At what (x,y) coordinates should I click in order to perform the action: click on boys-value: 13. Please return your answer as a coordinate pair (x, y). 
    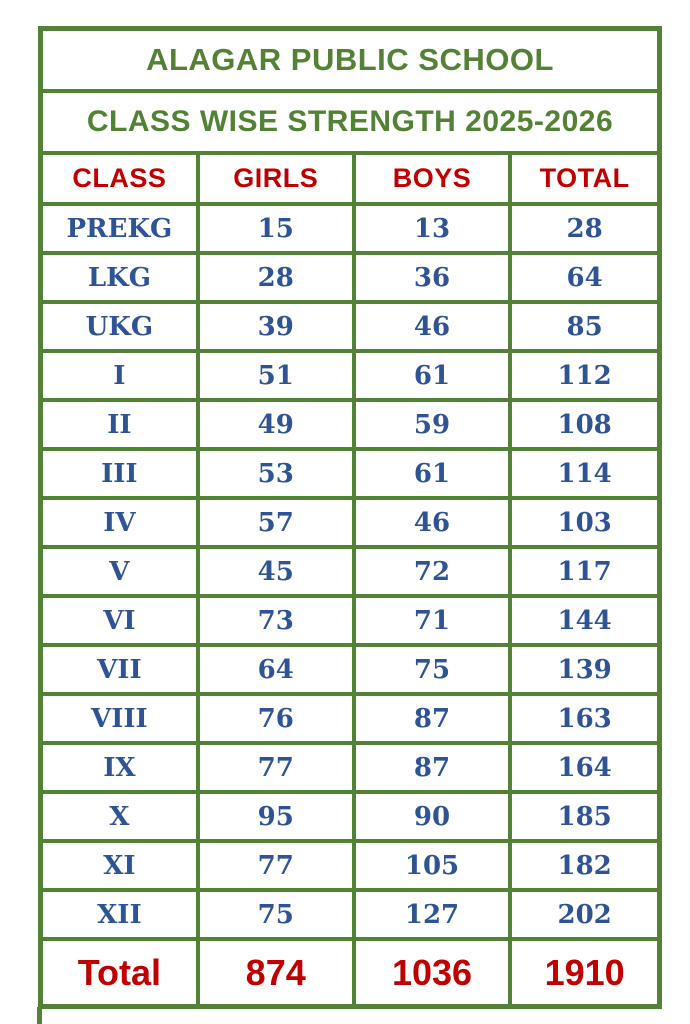
    Looking at the image, I should click on (432, 228).